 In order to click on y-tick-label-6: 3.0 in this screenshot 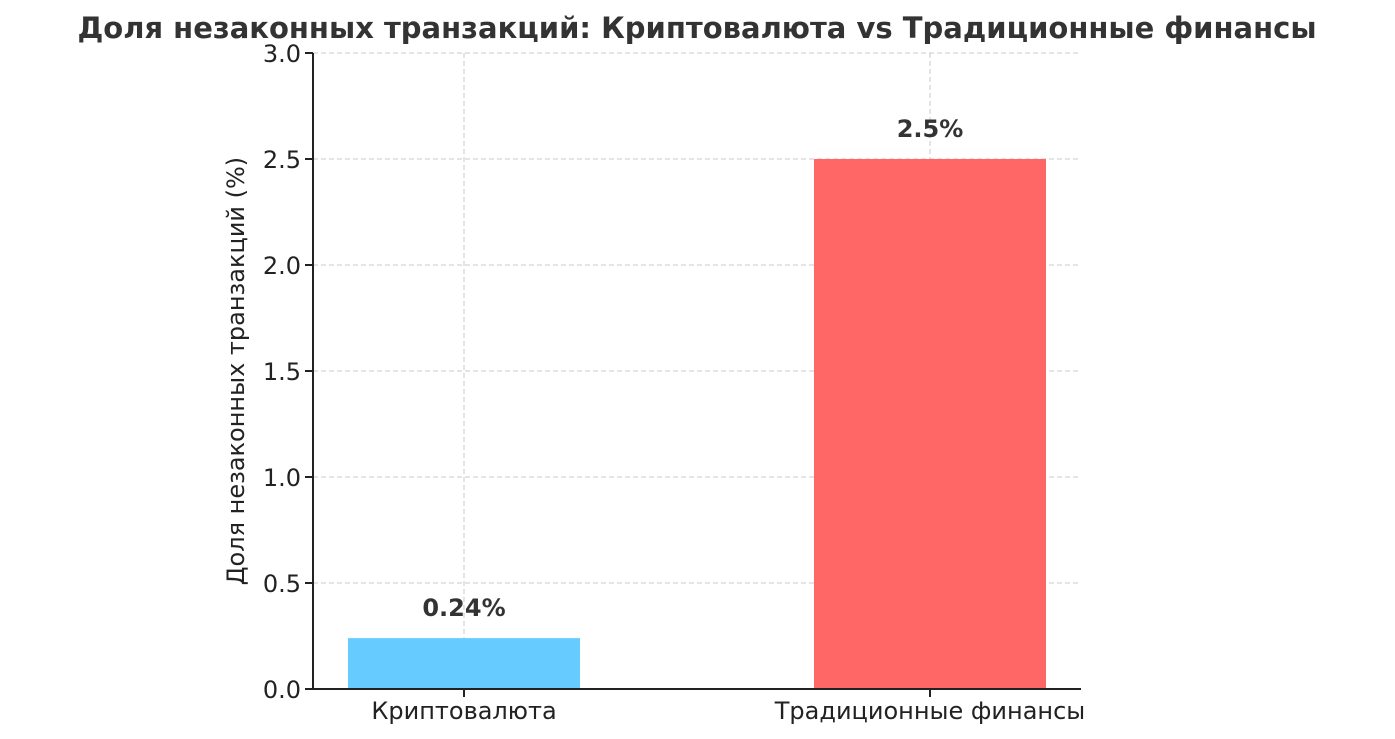, I will do `click(282, 54)`.